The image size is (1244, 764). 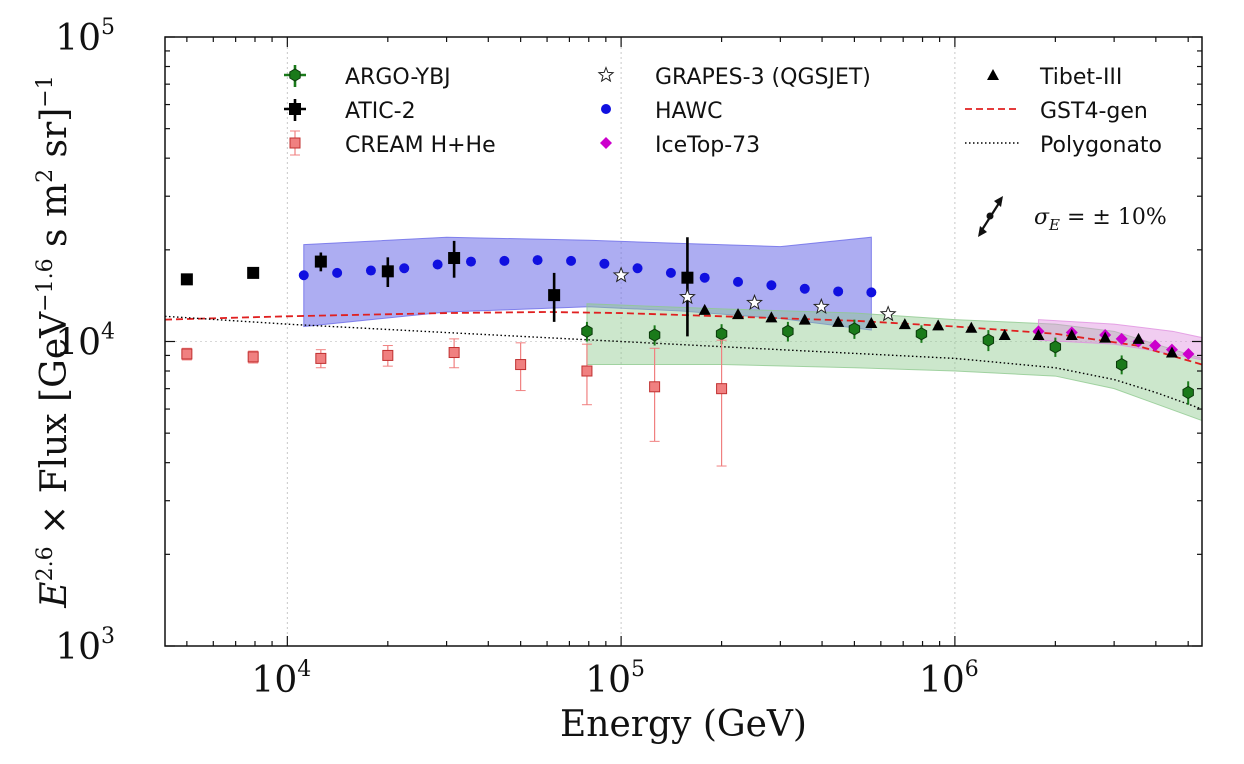 I want to click on band-hawc, so click(x=587, y=283).